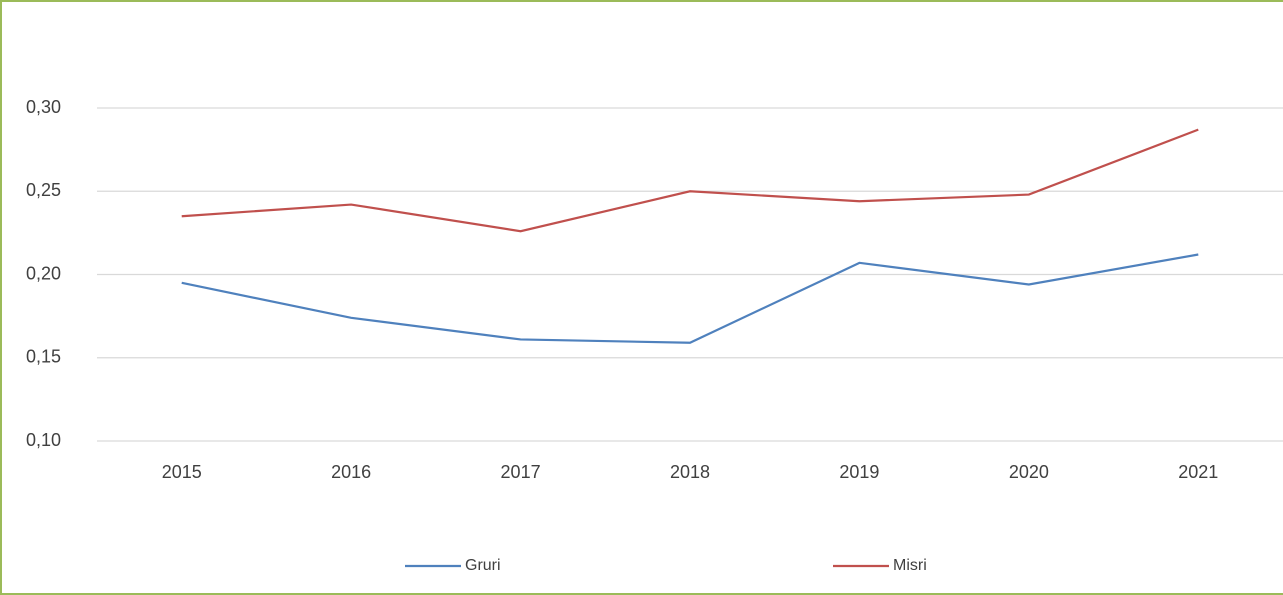 The height and width of the screenshot is (595, 1283). Describe the element at coordinates (43, 107) in the screenshot. I see `y-tick-label: 0,30` at that location.